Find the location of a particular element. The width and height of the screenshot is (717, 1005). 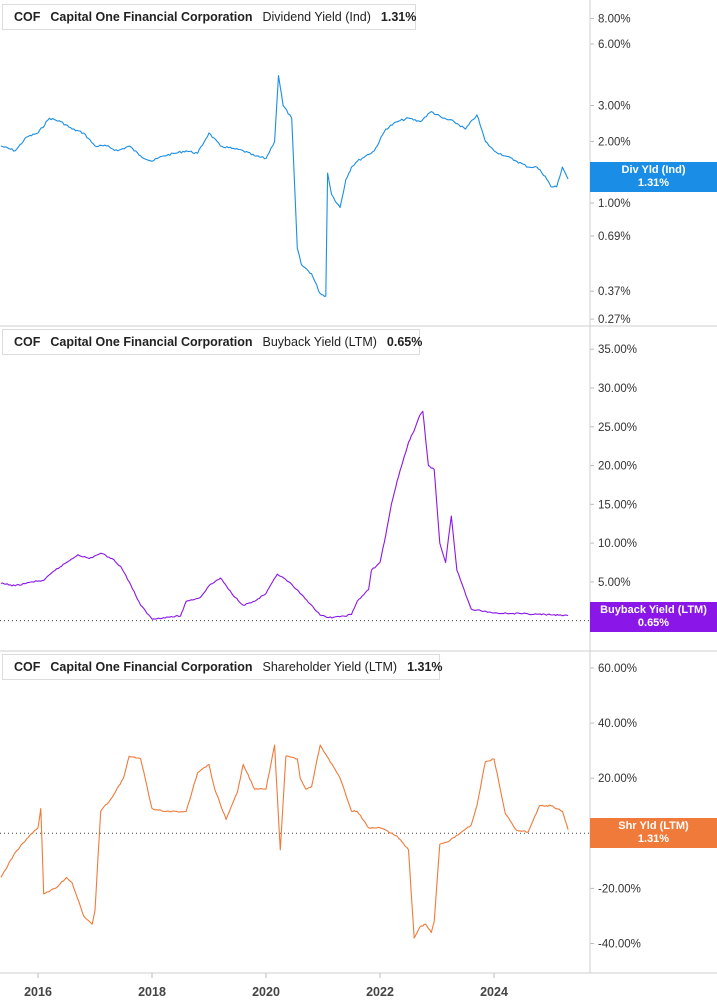

dividend-yield-value-badge: Div Yld (Ind) 1.31% is located at coordinates (653, 177).